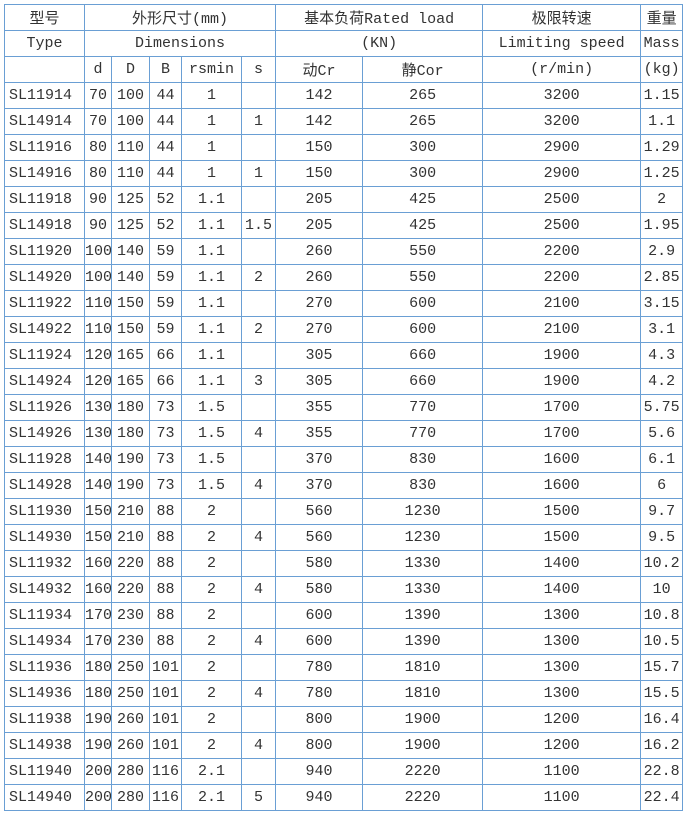  I want to click on cell: SL11926, so click(44, 407).